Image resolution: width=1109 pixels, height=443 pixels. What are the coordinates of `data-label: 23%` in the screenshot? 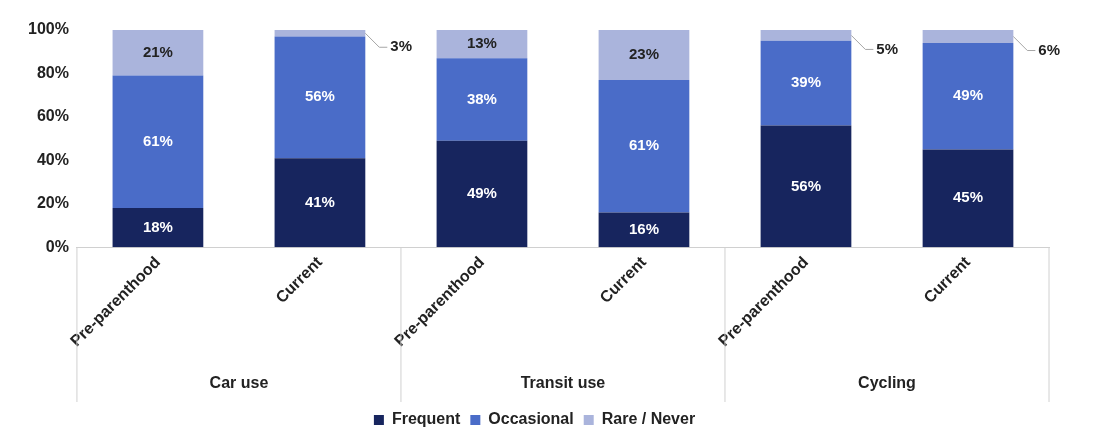 It's located at (643, 54).